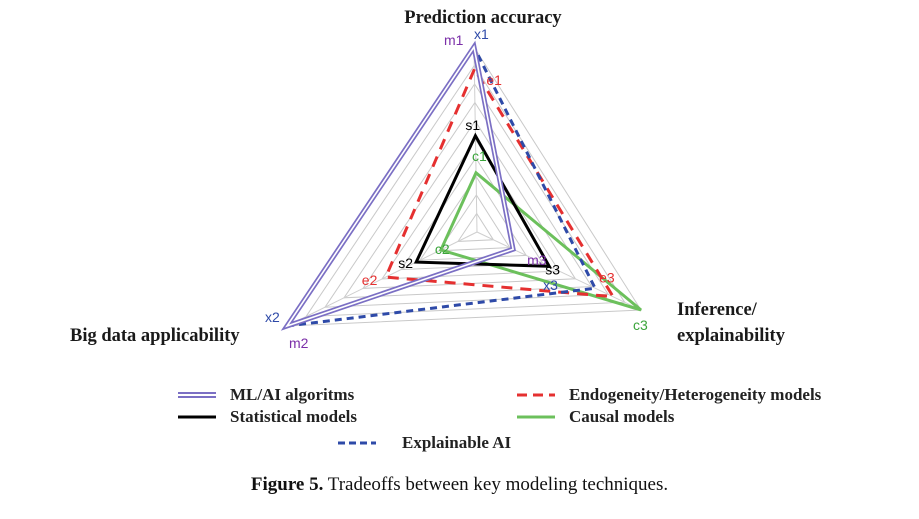 The width and height of the screenshot is (919, 519). I want to click on point-label-m2: m2, so click(299, 343).